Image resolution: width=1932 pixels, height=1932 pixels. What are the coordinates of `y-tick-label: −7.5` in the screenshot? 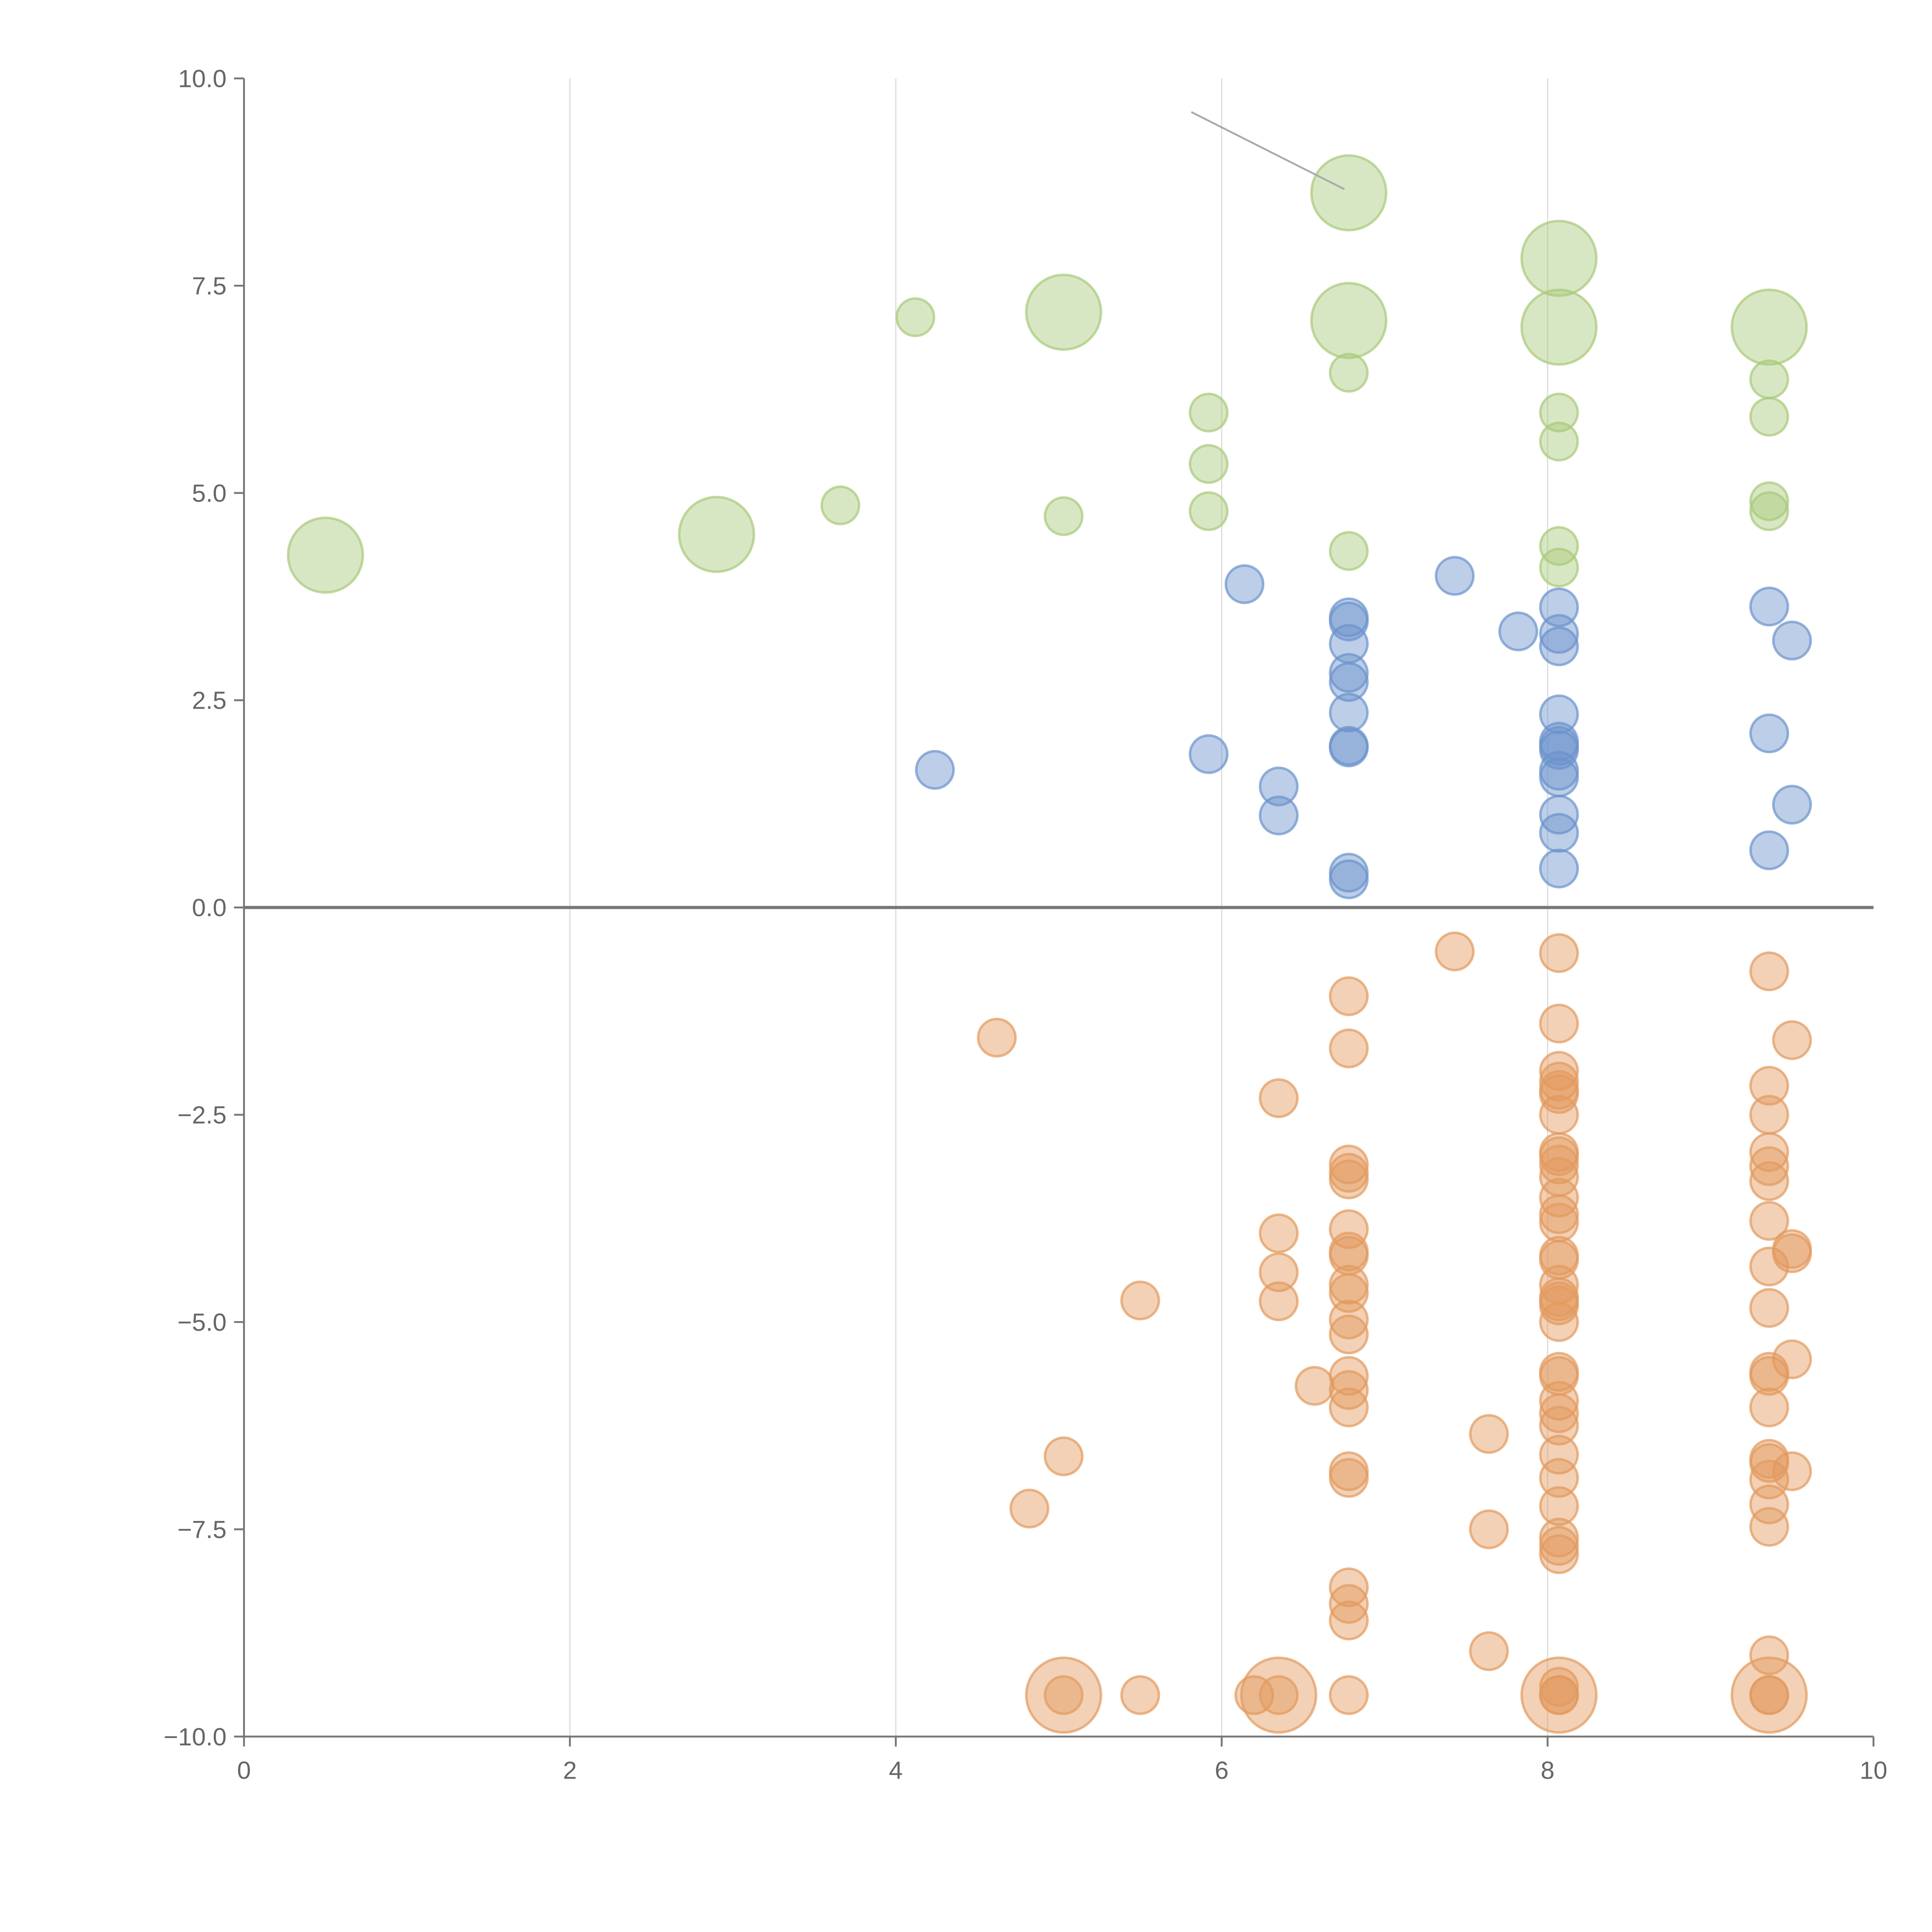 It's located at (202, 1529).